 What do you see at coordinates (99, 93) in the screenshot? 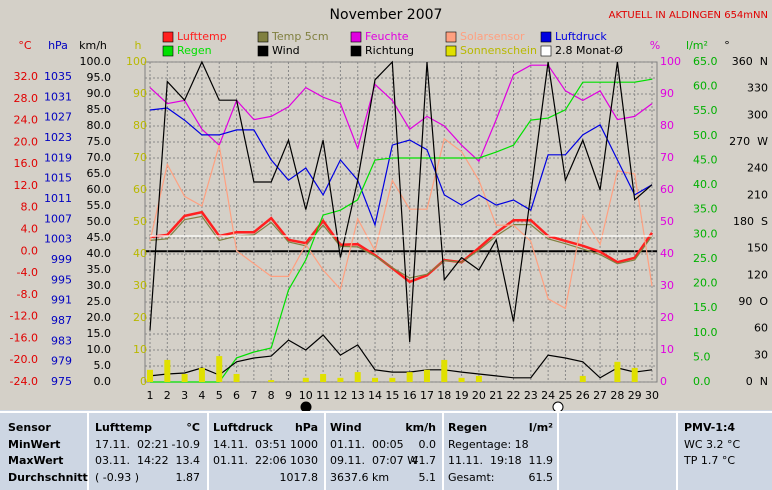
I see `y-tick-label: 90.0` at bounding box center [99, 93].